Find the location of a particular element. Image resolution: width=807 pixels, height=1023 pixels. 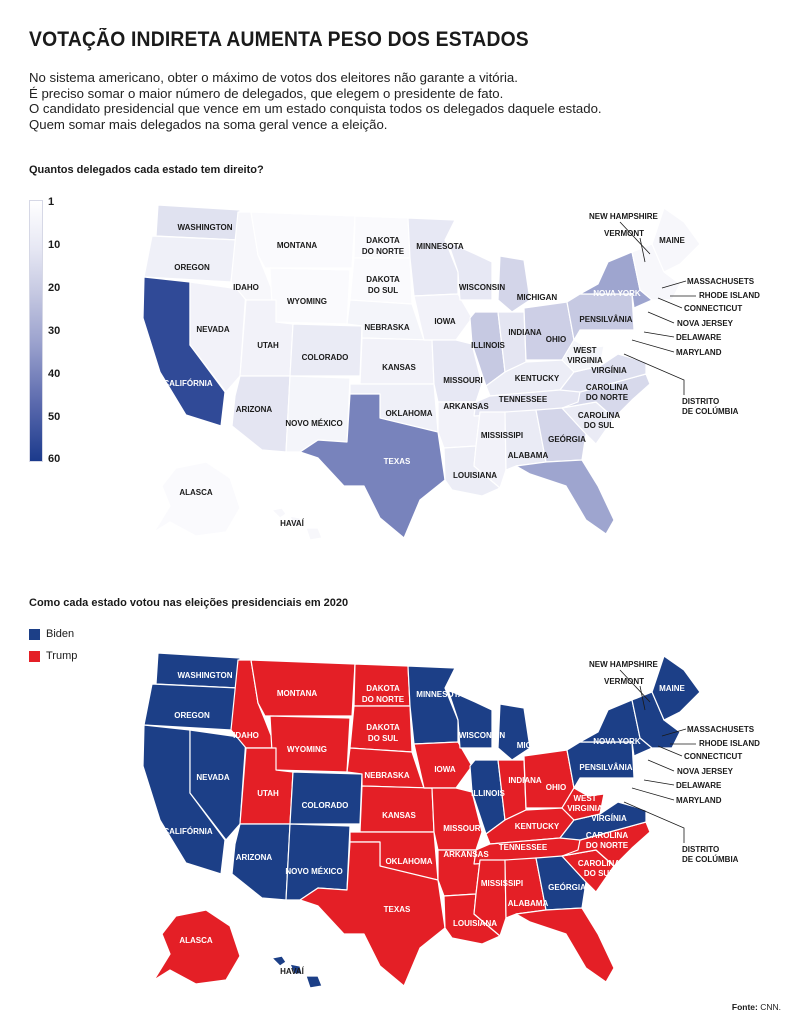

callout-label: DE COLÚMBIA is located at coordinates (710, 859).